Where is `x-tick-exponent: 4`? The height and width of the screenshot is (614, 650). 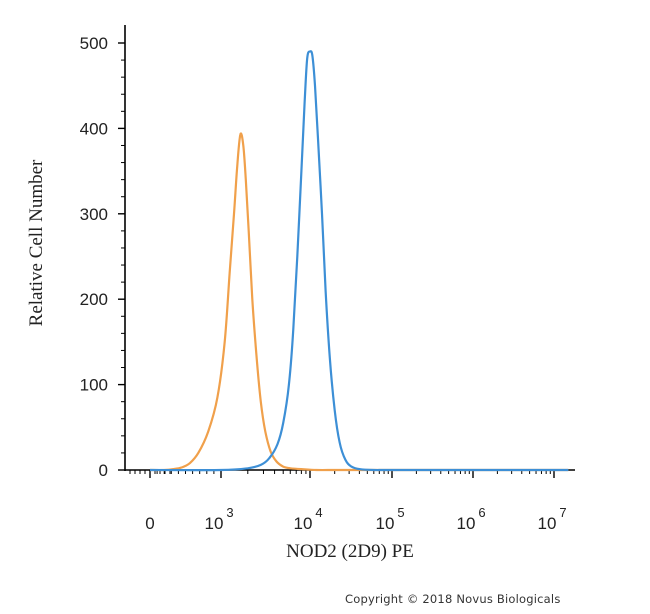 x-tick-exponent: 4 is located at coordinates (318, 512).